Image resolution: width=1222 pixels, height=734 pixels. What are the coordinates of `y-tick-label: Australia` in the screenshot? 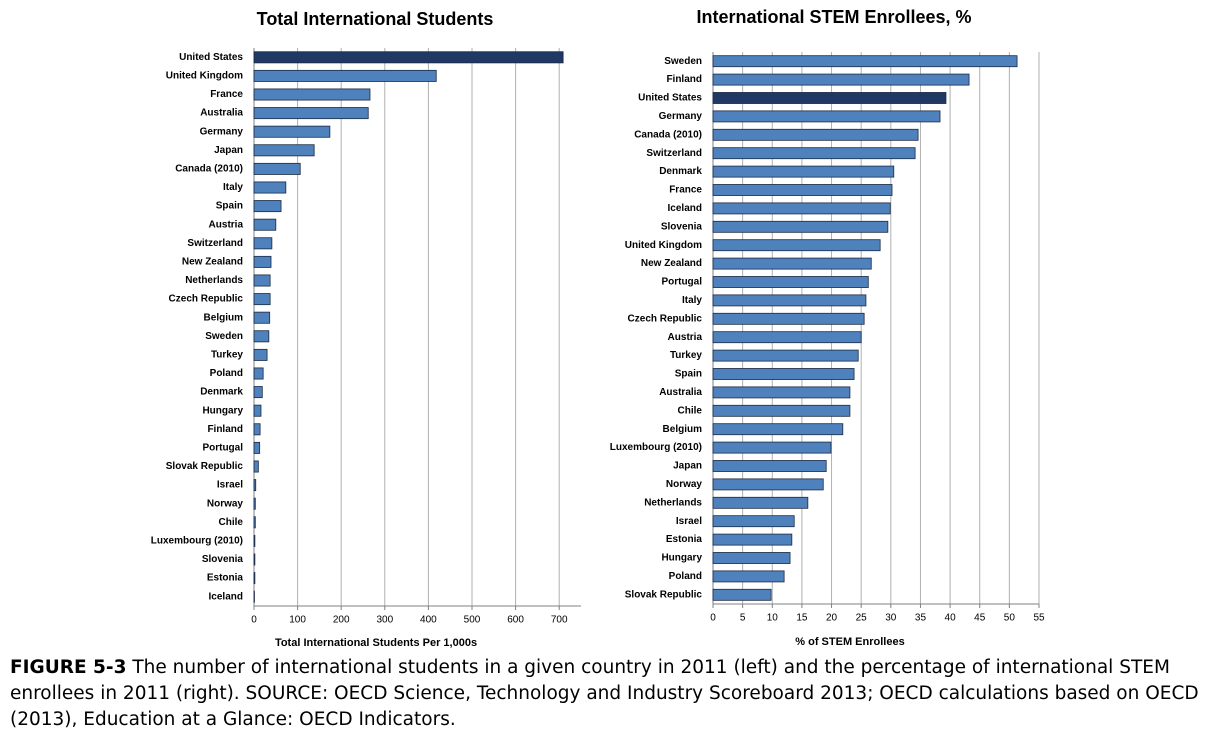 It's located at (680, 392).